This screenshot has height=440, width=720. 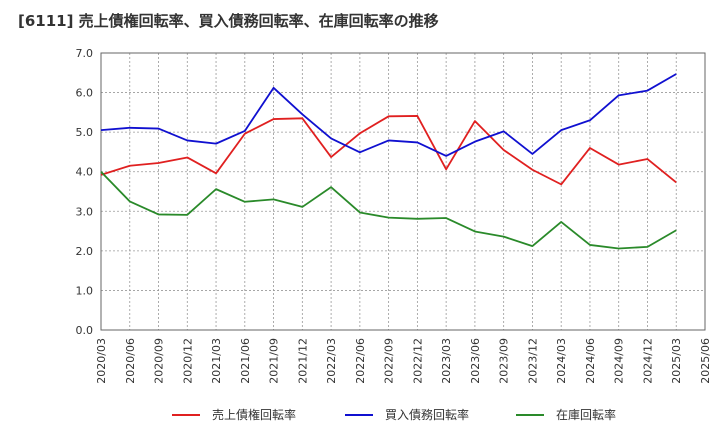 I want to click on x-tick-label: 2023/03, so click(x=446, y=361).